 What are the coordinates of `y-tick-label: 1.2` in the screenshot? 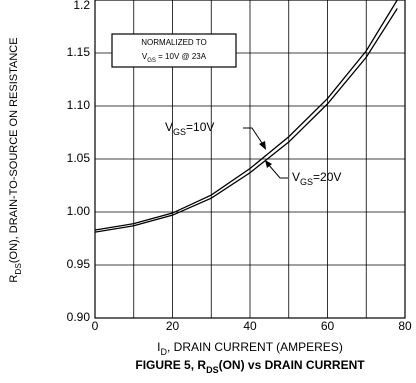 It's located at (81, 6).